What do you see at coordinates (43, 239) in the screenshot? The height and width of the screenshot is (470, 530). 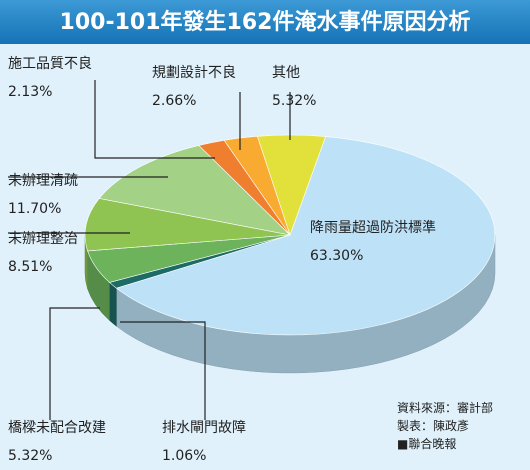 I see `category-label: 未辦理整治` at bounding box center [43, 239].